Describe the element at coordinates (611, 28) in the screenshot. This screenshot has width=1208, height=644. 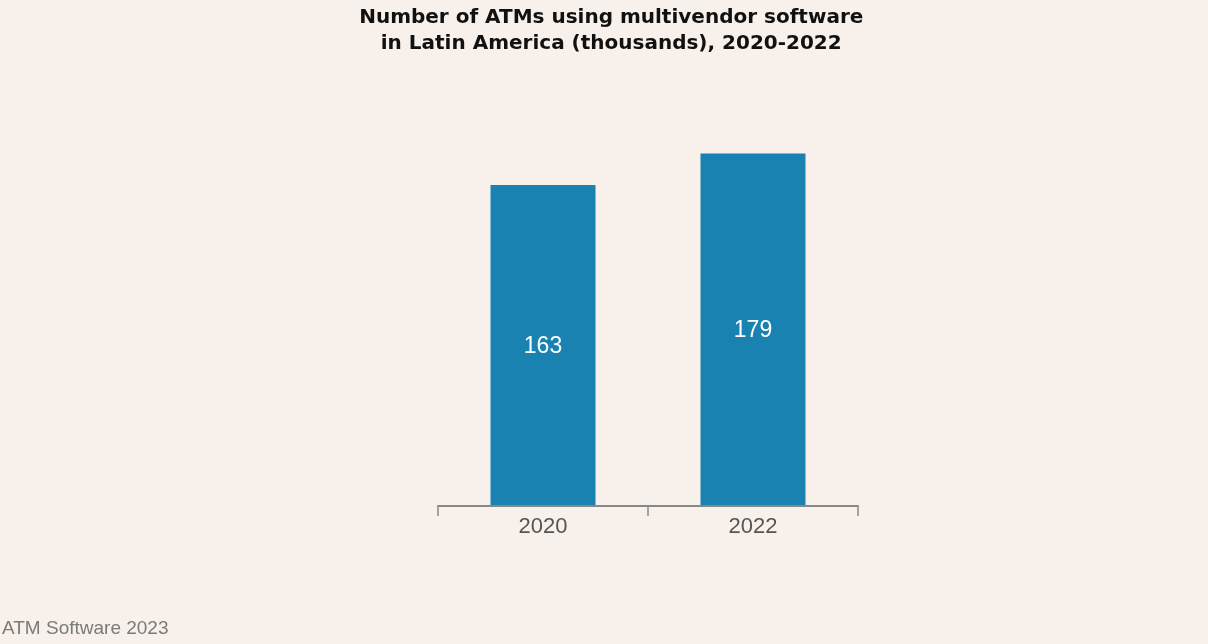
I see `chart-title: Number of ATMs using multivendor software in Latin America (thousands), 2020-2022` at that location.